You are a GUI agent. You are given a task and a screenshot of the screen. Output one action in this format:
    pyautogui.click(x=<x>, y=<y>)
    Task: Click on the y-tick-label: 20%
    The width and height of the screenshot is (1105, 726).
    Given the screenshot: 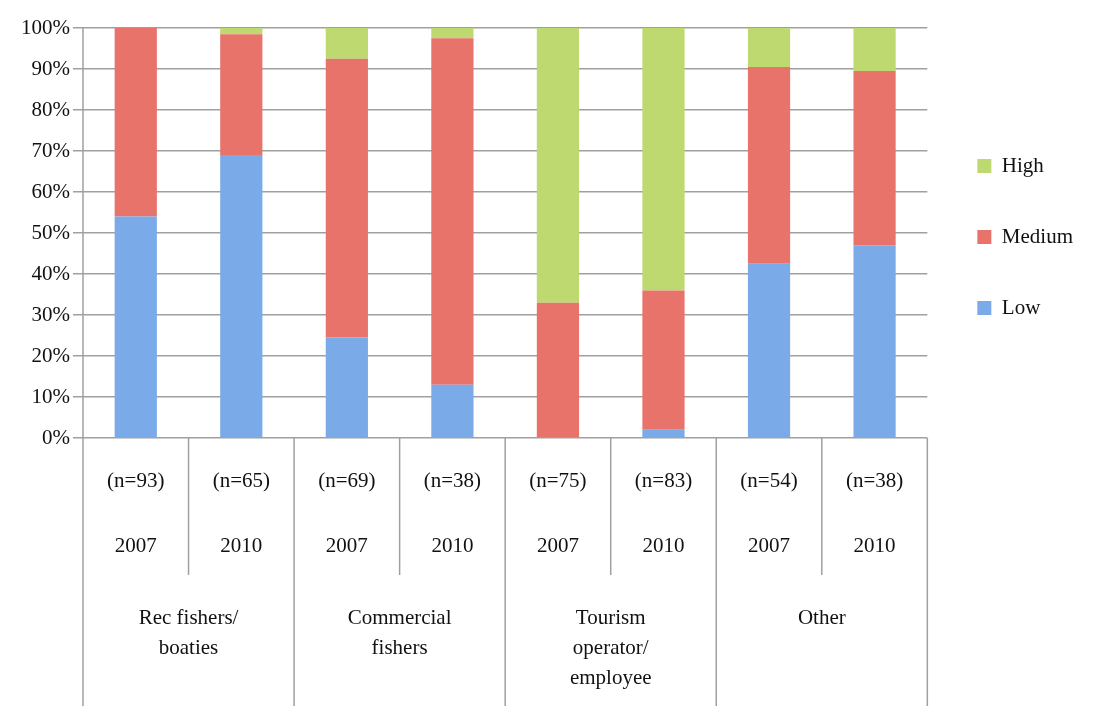 What is the action you would take?
    pyautogui.click(x=50, y=354)
    